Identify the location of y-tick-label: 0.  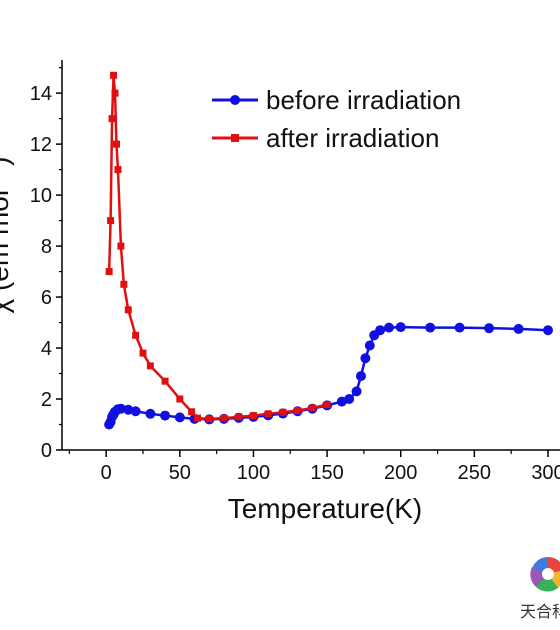
(46, 451).